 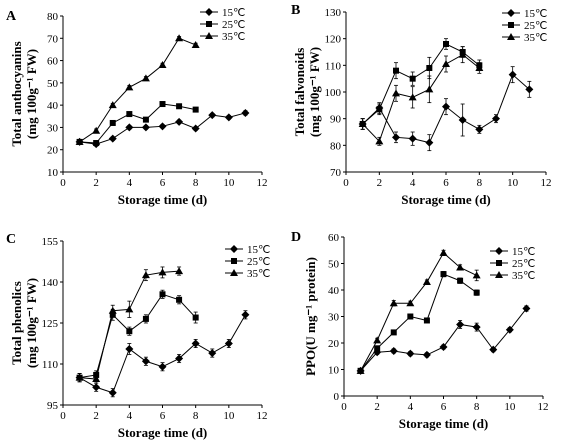 What do you see at coordinates (295, 10) in the screenshot?
I see `panel-letter: B` at bounding box center [295, 10].